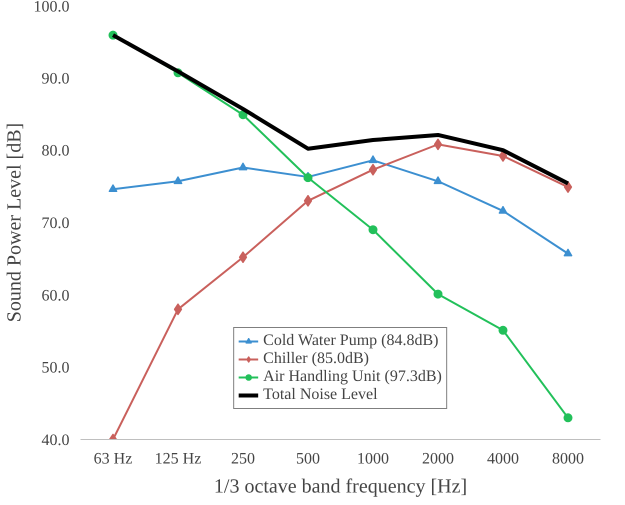 The height and width of the screenshot is (505, 625). Describe the element at coordinates (56, 223) in the screenshot. I see `y-tick-label: 70.0` at that location.